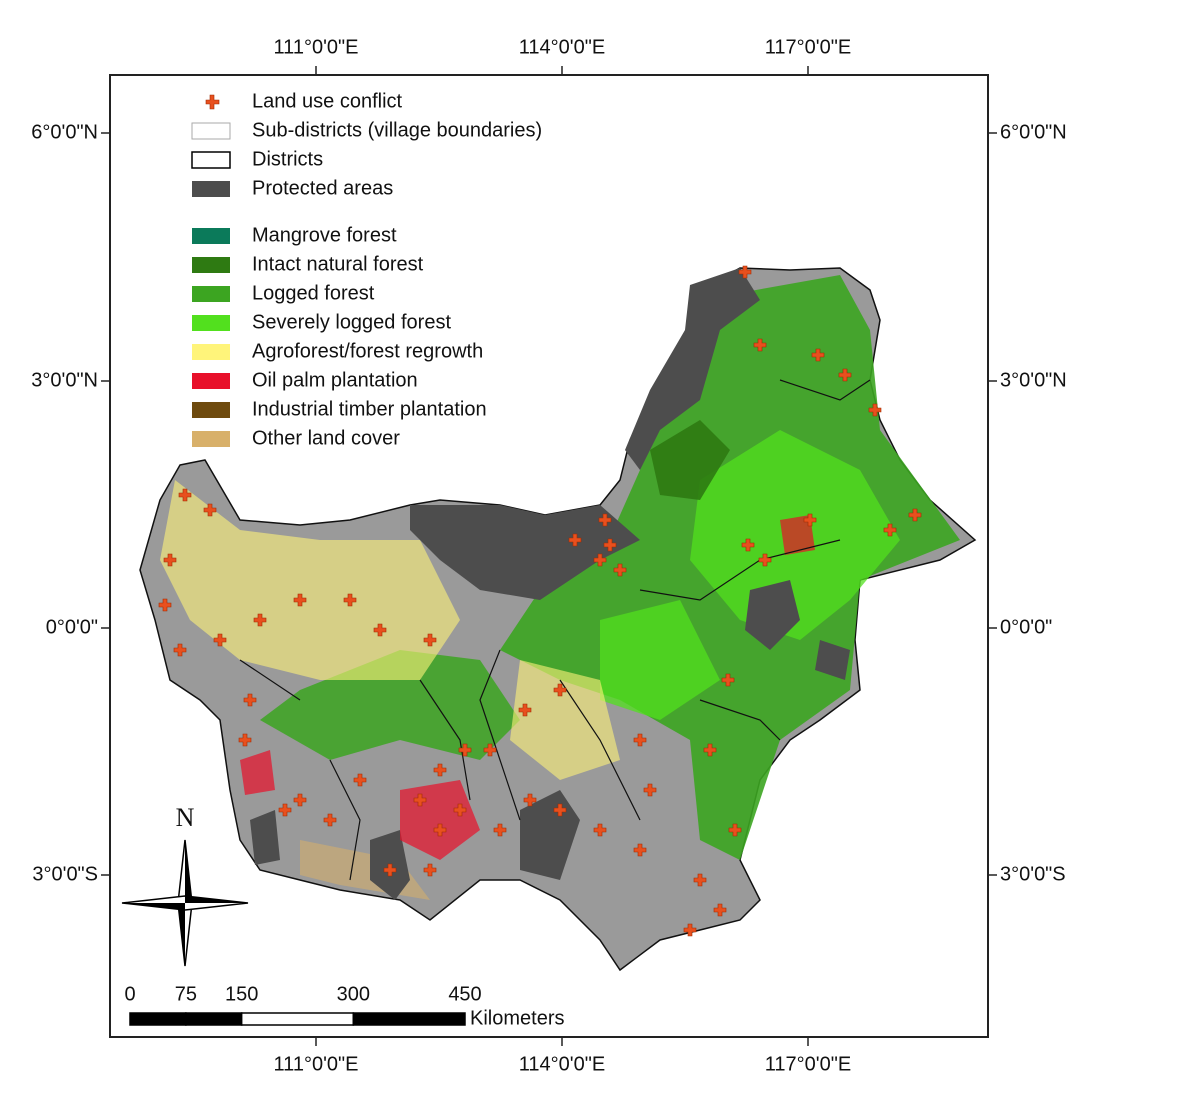 This screenshot has width=1186, height=1094. Describe the element at coordinates (390, 630) in the screenshot. I see `agroforest-west` at that location.